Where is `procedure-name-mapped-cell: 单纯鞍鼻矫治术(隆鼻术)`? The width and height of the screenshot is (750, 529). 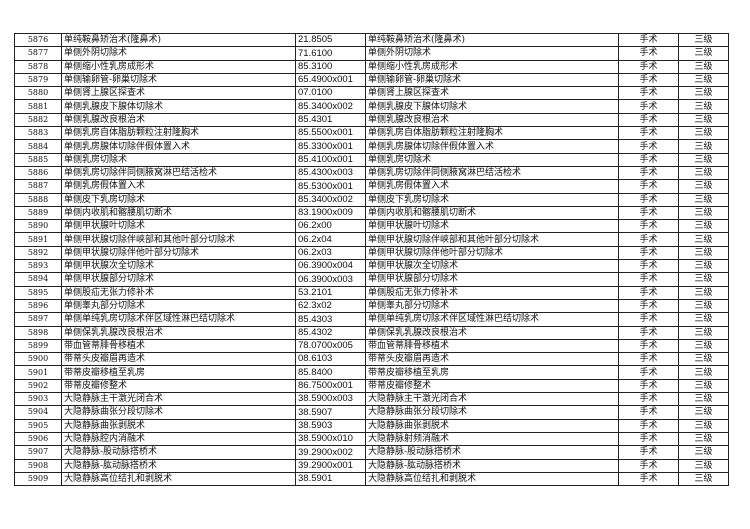 procedure-name-mapped-cell: 单纯鞍鼻矫治术(隆鼻术) is located at coordinates (492, 40).